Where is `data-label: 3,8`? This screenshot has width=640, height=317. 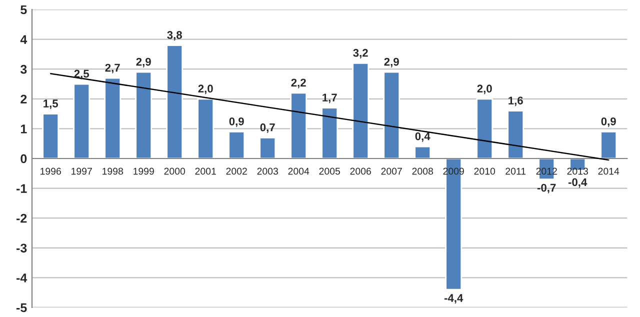 data-label: 3,8 is located at coordinates (174, 36).